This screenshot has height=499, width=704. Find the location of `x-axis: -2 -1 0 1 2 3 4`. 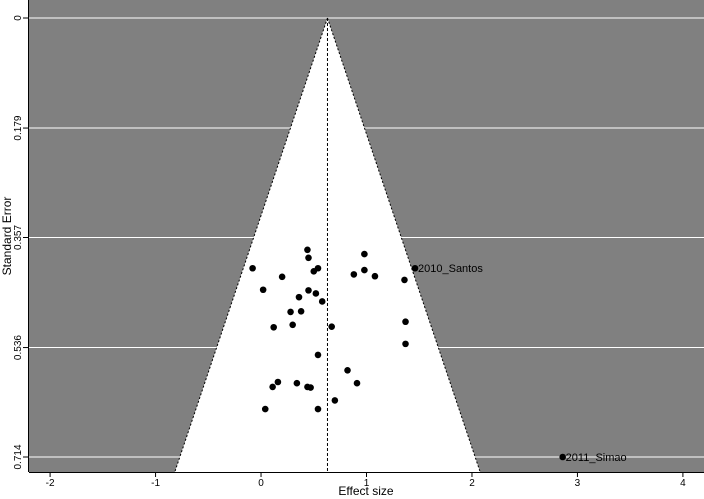

x-axis: -2 -1 0 1 2 3 4 is located at coordinates (366, 480).